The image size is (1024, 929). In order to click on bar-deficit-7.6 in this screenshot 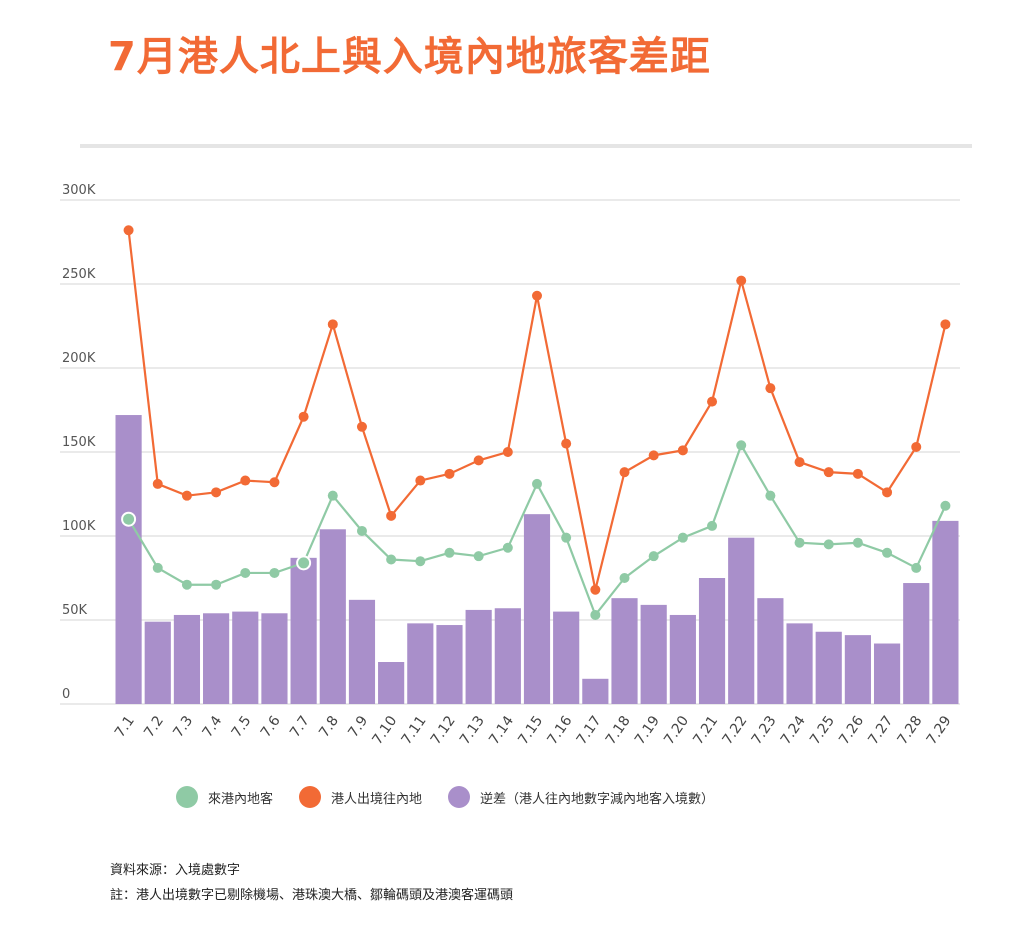, I will do `click(274, 658)`.